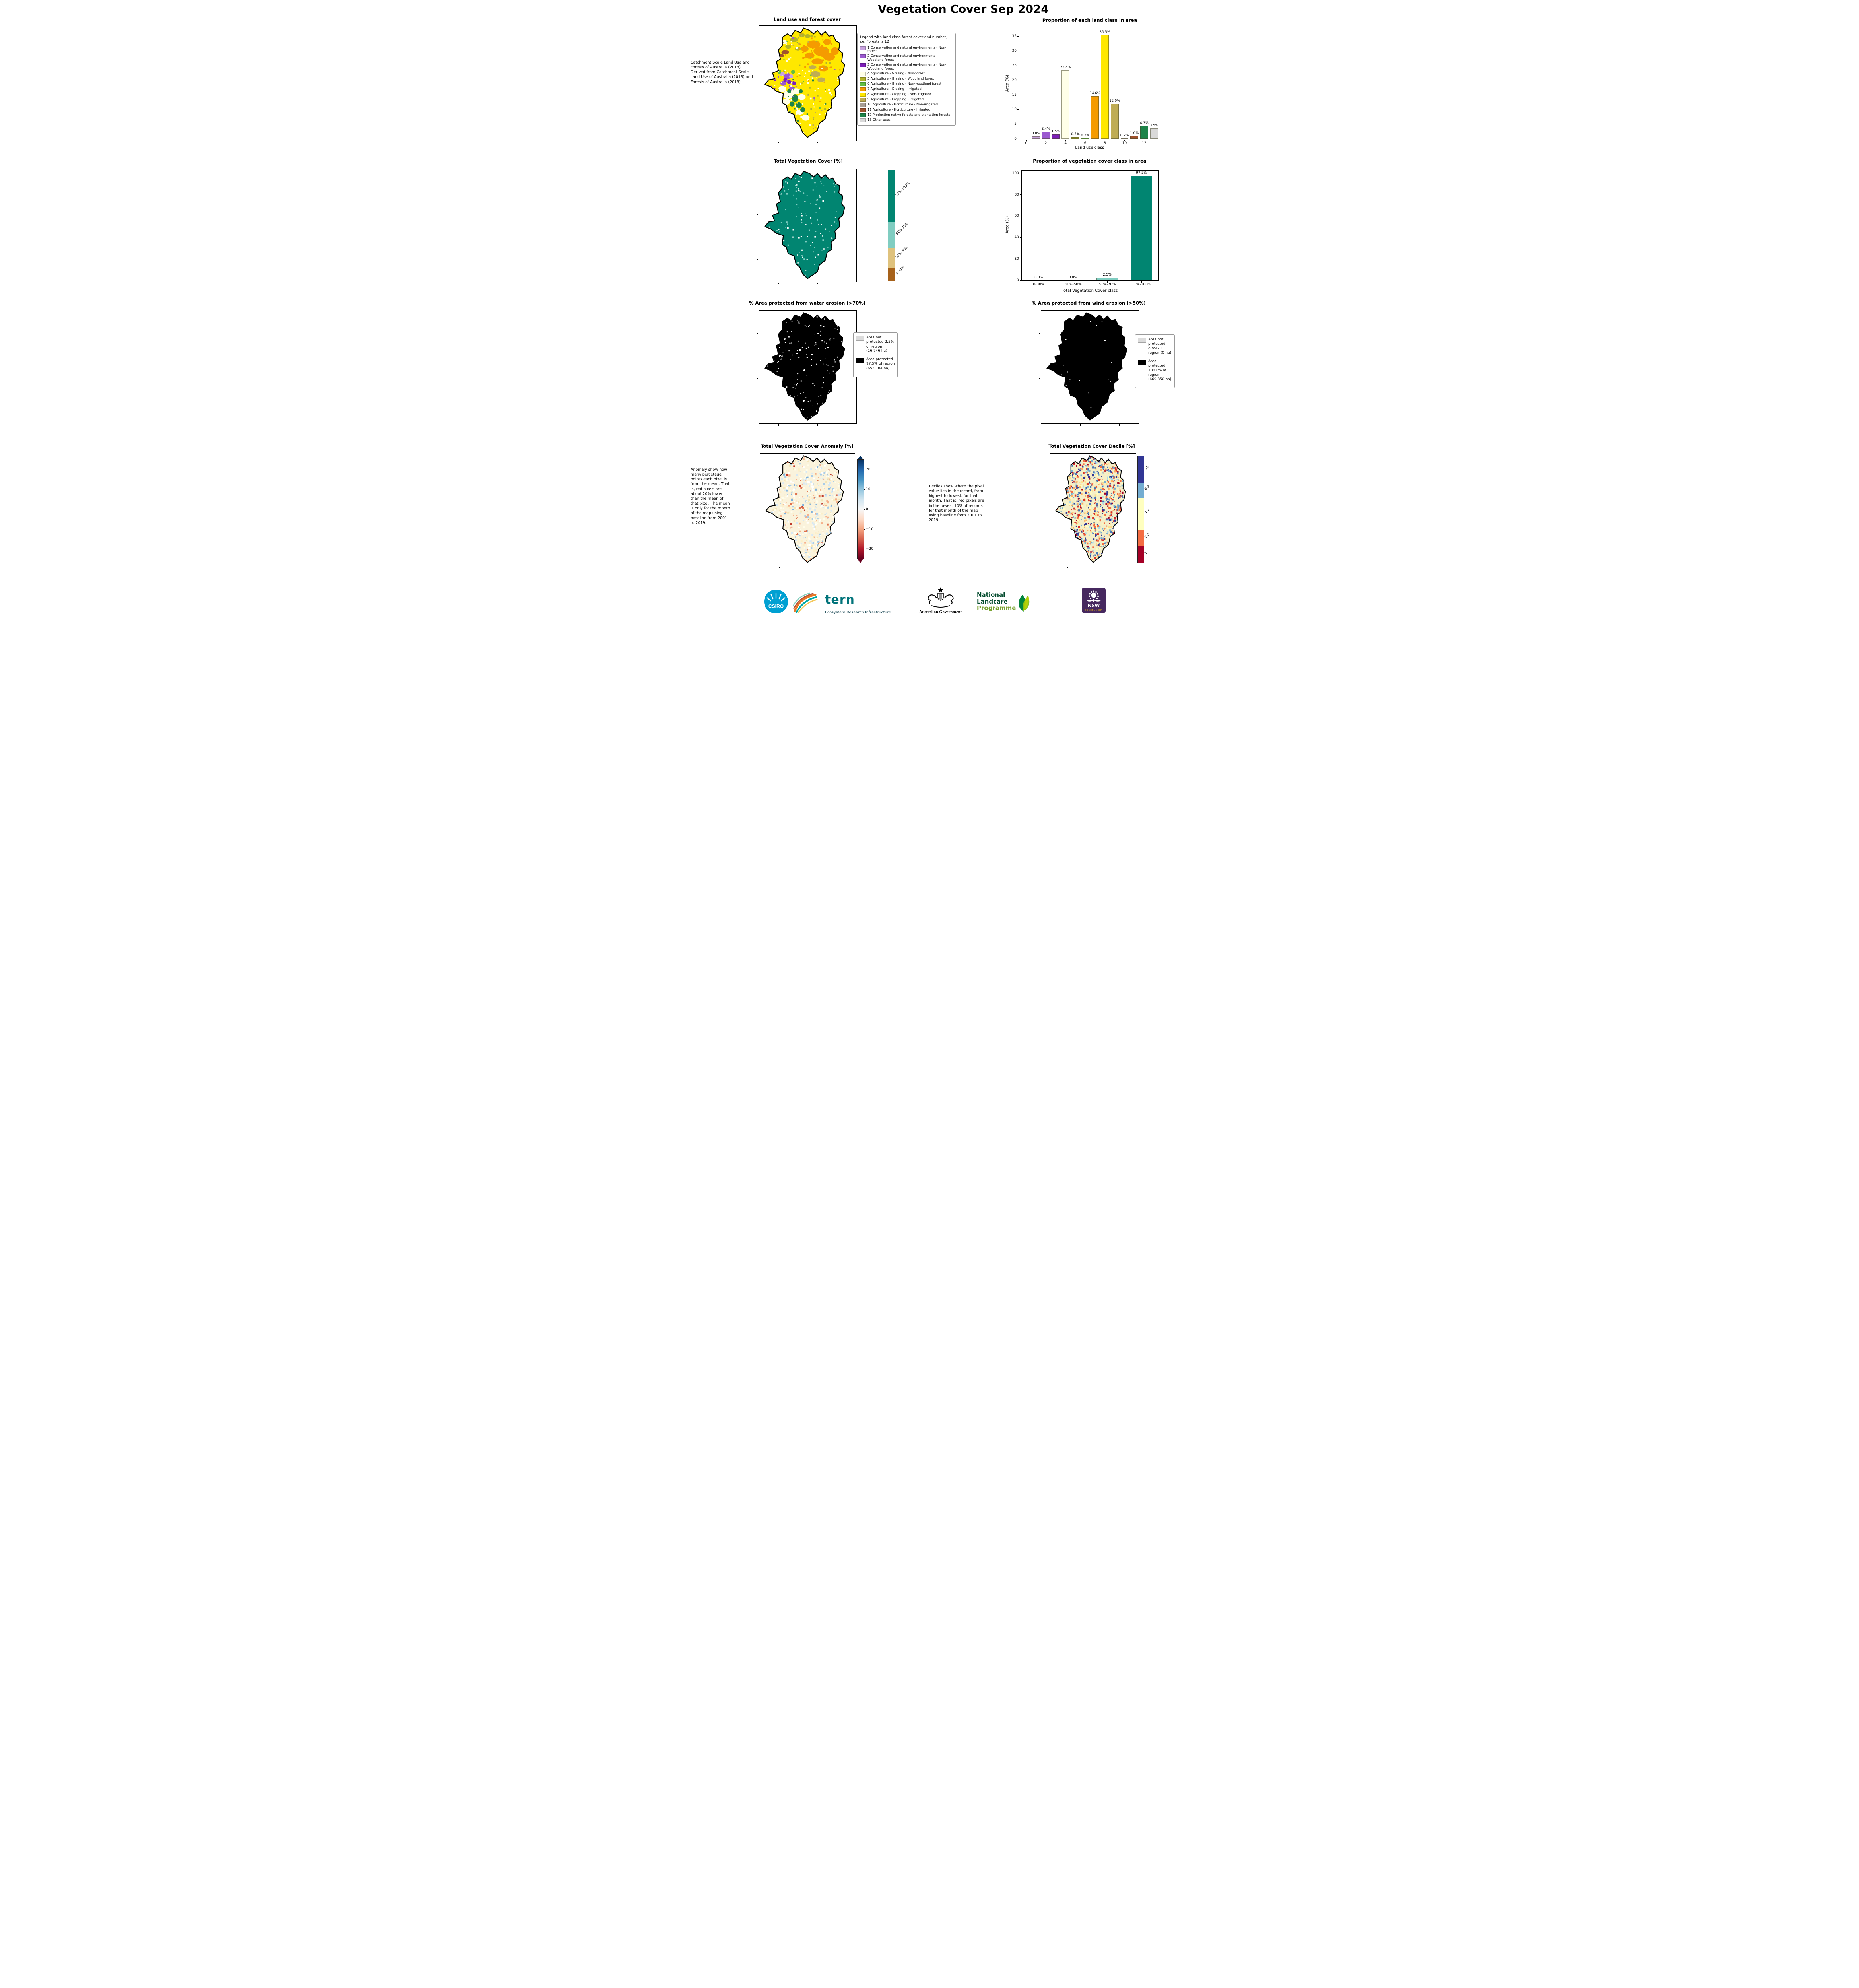  What do you see at coordinates (1104, 32) in the screenshot?
I see `bar-value-label: 35.5%` at bounding box center [1104, 32].